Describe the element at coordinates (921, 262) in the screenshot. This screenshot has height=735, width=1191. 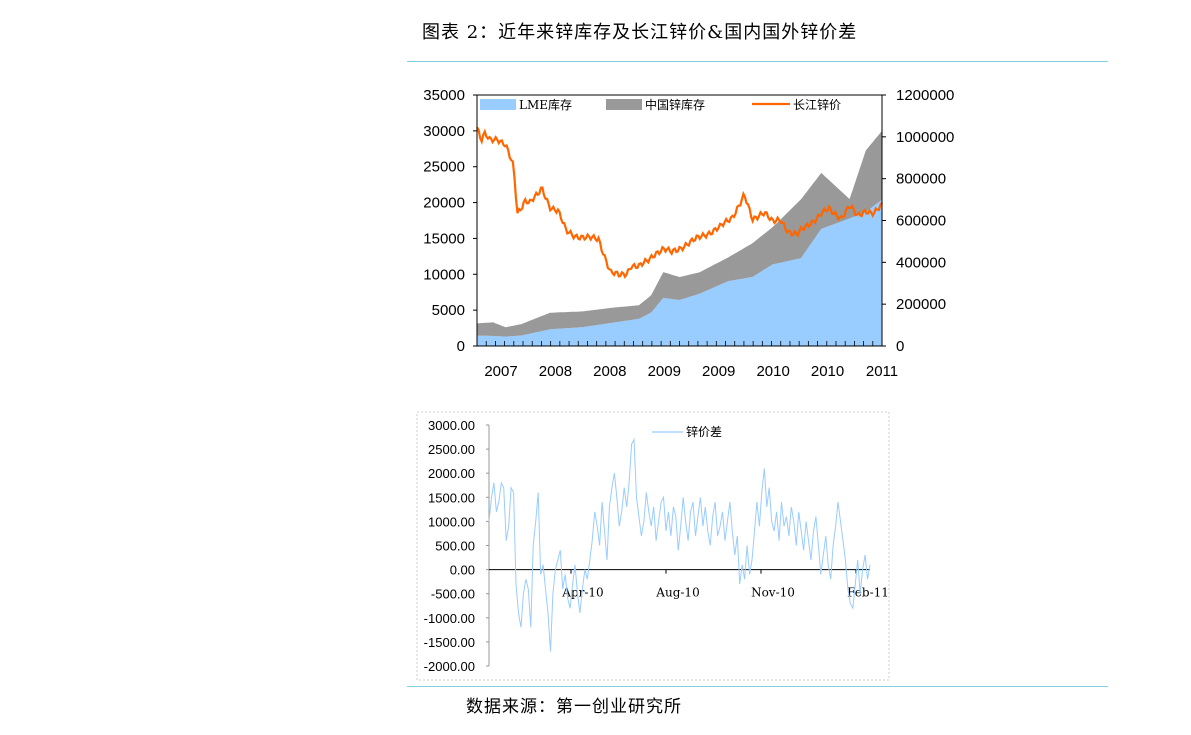
I see `right-tick-label: 400000` at that location.